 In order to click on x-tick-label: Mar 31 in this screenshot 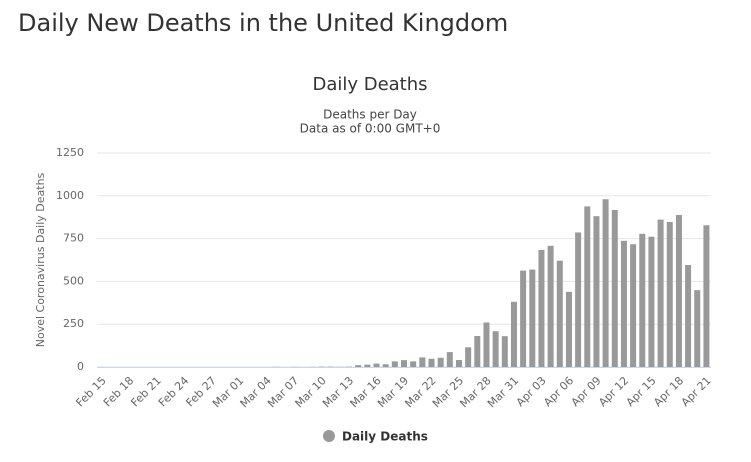, I will do `click(503, 392)`.